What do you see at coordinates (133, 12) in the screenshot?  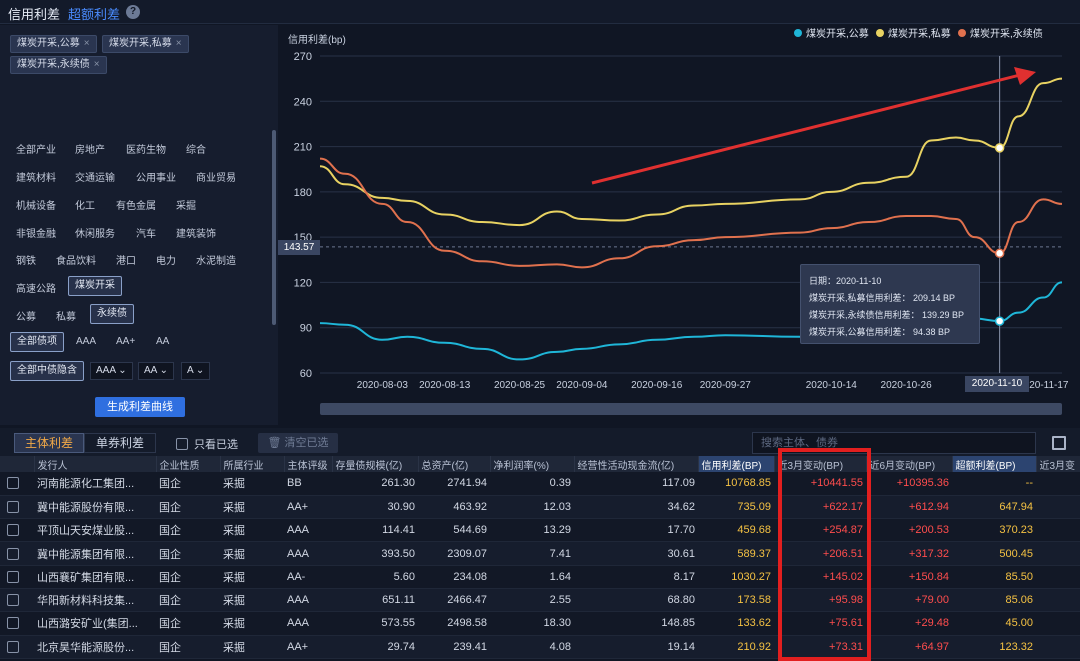 I see `help-icon: ?` at bounding box center [133, 12].